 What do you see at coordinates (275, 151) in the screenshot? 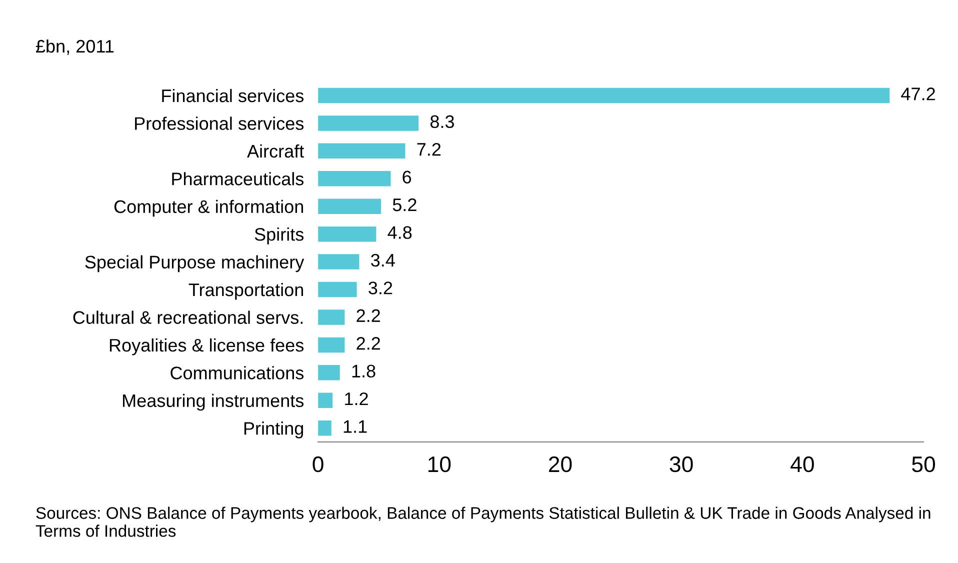
I see `y-tick-label: Aircraft` at bounding box center [275, 151].